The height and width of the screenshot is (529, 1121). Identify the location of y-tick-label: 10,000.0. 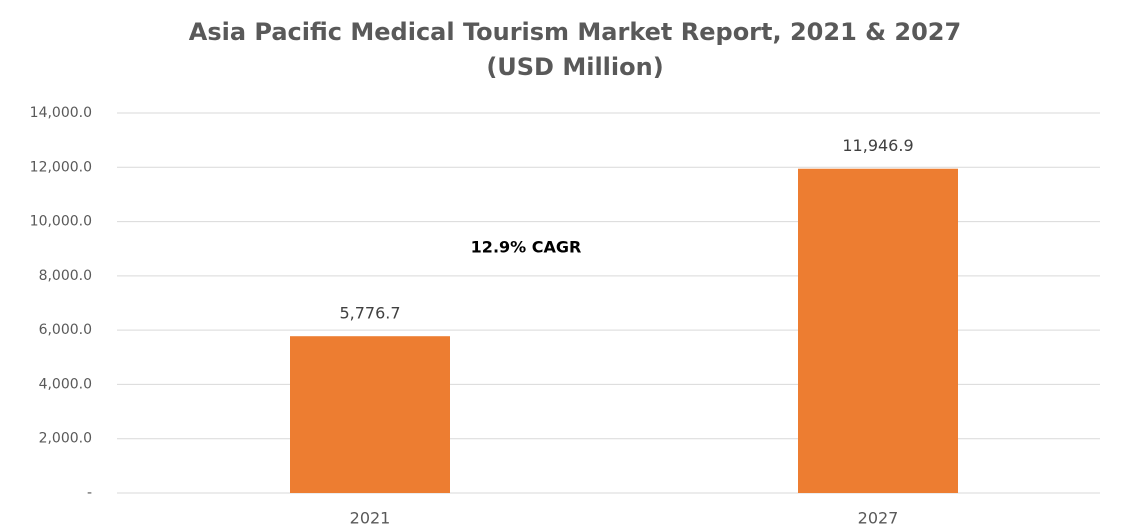
(61, 222).